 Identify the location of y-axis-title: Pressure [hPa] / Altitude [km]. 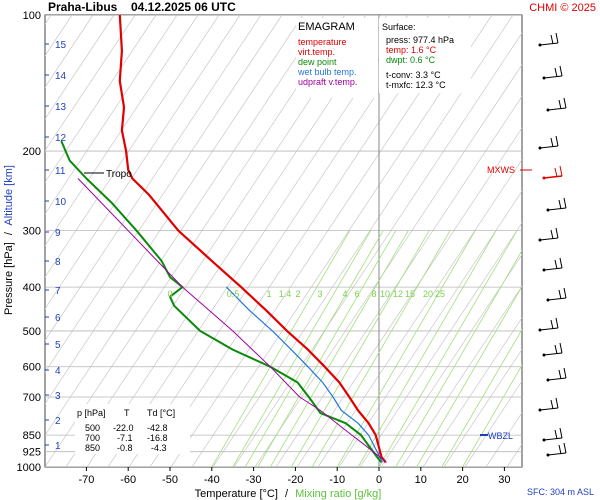
(9, 240).